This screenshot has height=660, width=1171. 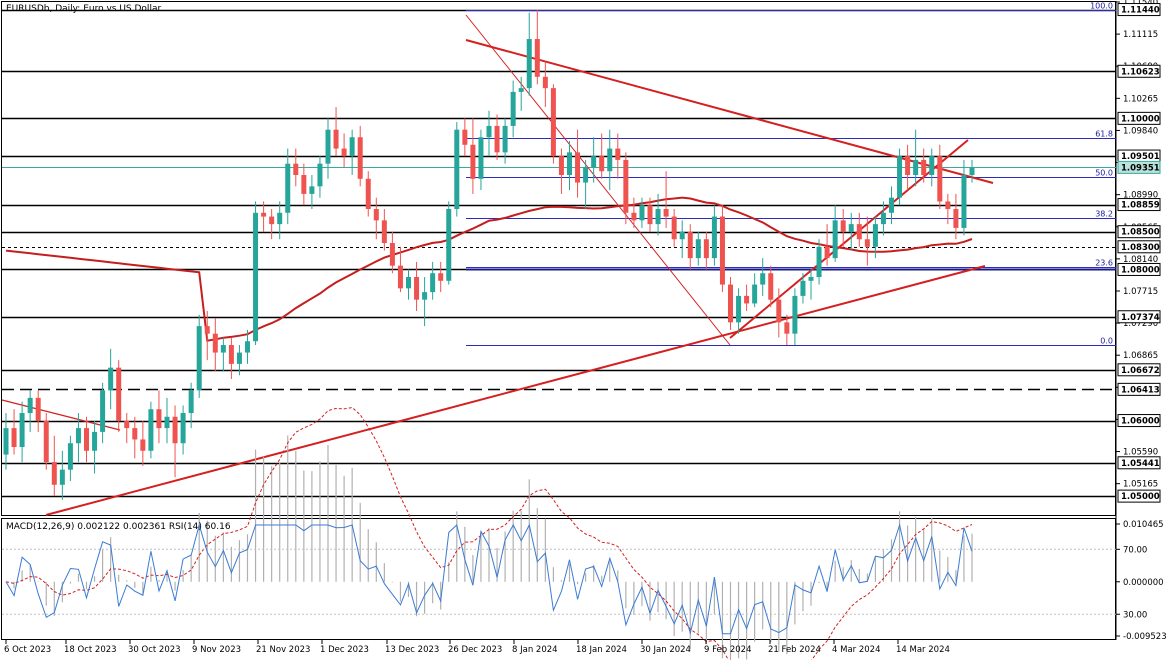 I want to click on level-box-label-7: 1.08000, so click(x=1140, y=270).